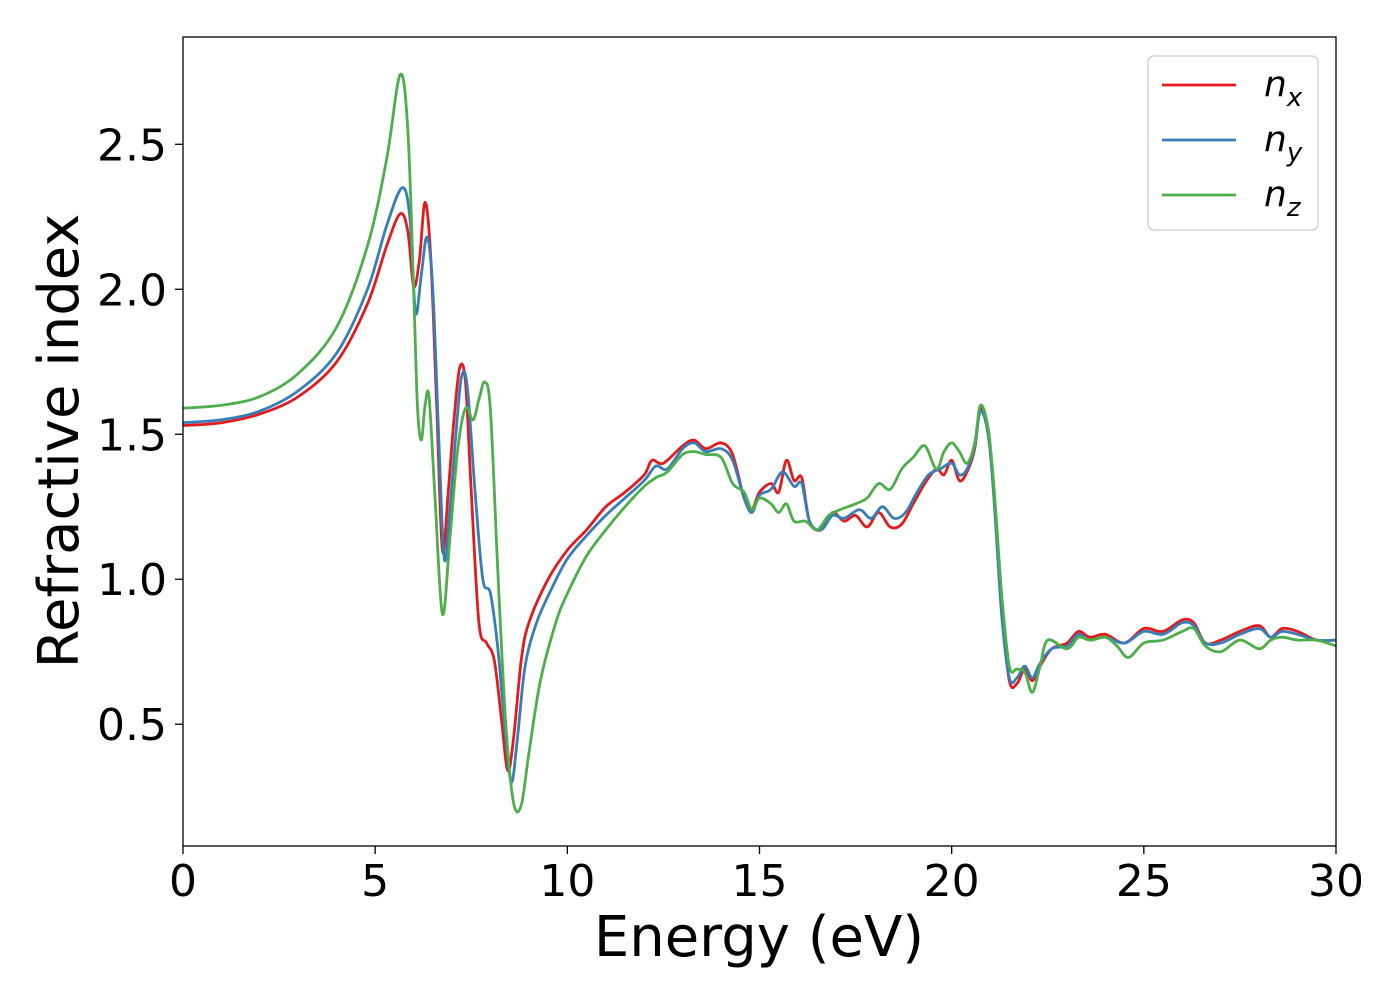  I want to click on y-axis-ticks: 0.5 1.0 1.5 2.0 2.5, so click(140, 435).